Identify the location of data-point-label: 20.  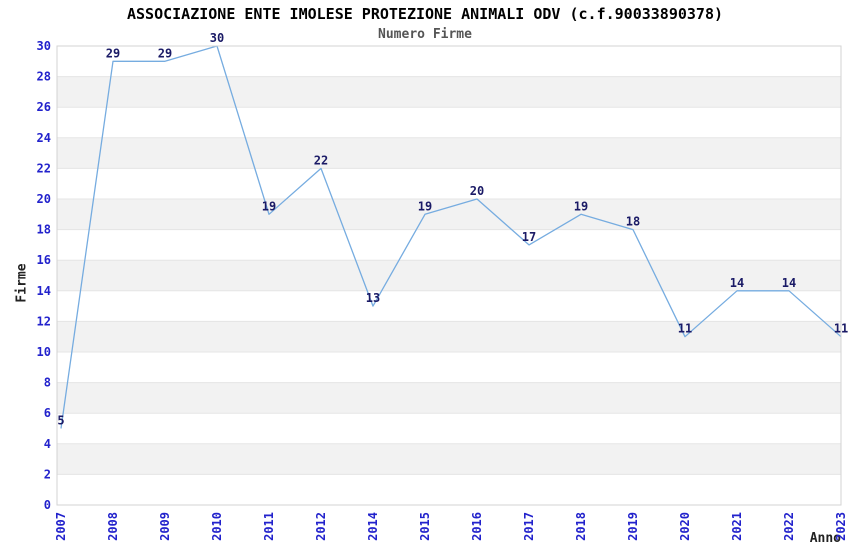
(477, 191).